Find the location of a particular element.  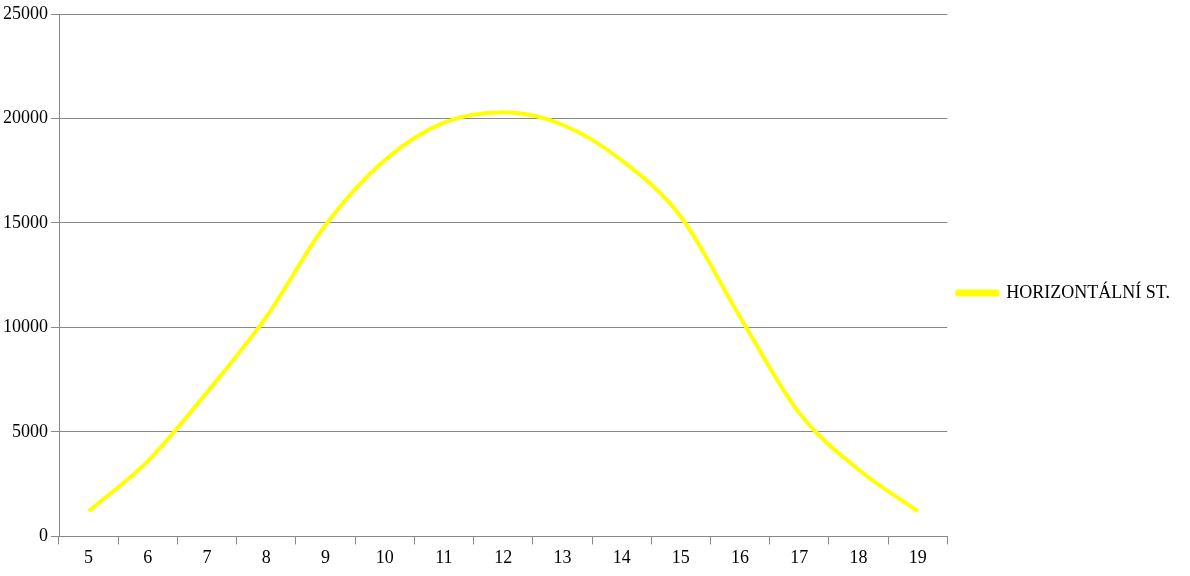

x-tick-label: 8 is located at coordinates (266, 556).